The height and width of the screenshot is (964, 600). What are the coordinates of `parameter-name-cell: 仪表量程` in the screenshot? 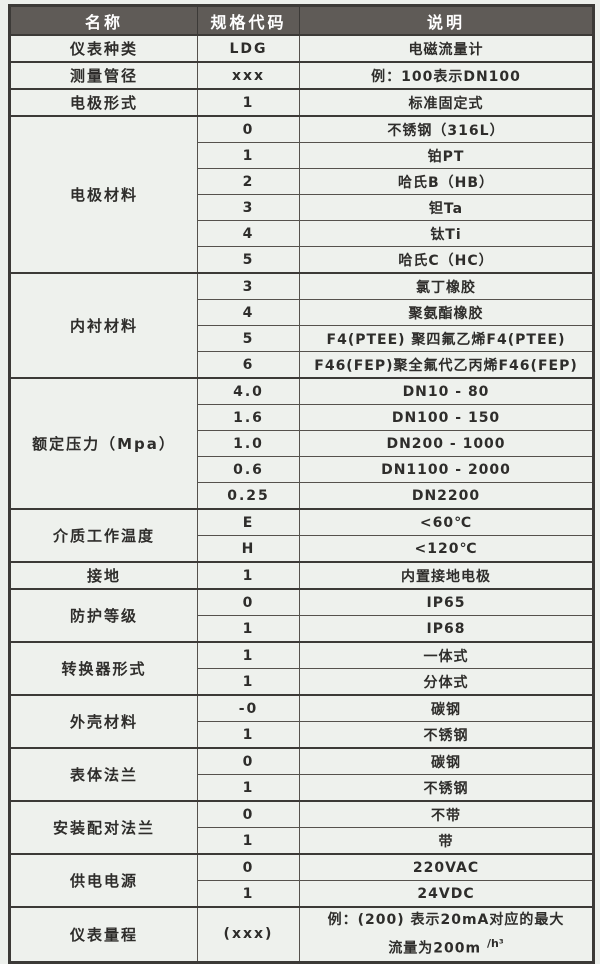 It's located at (103, 934).